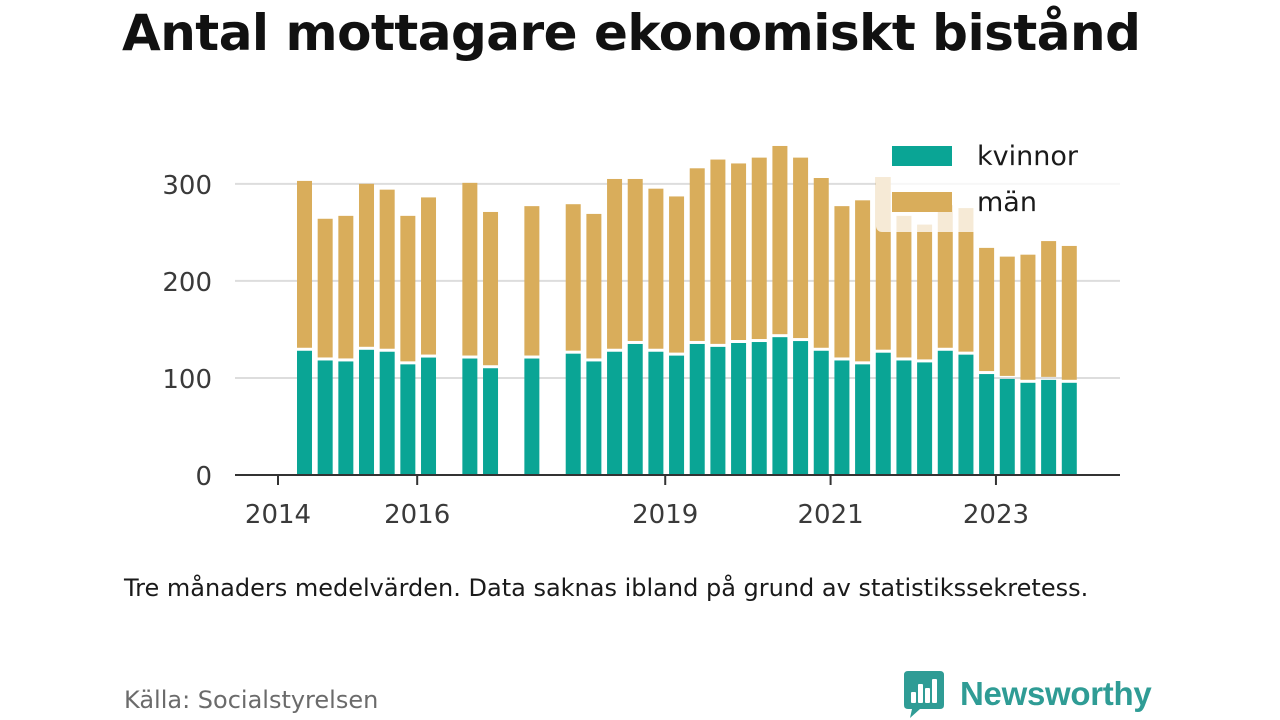  Describe the element at coordinates (831, 515) in the screenshot. I see `x-tick-label: 2021` at that location.